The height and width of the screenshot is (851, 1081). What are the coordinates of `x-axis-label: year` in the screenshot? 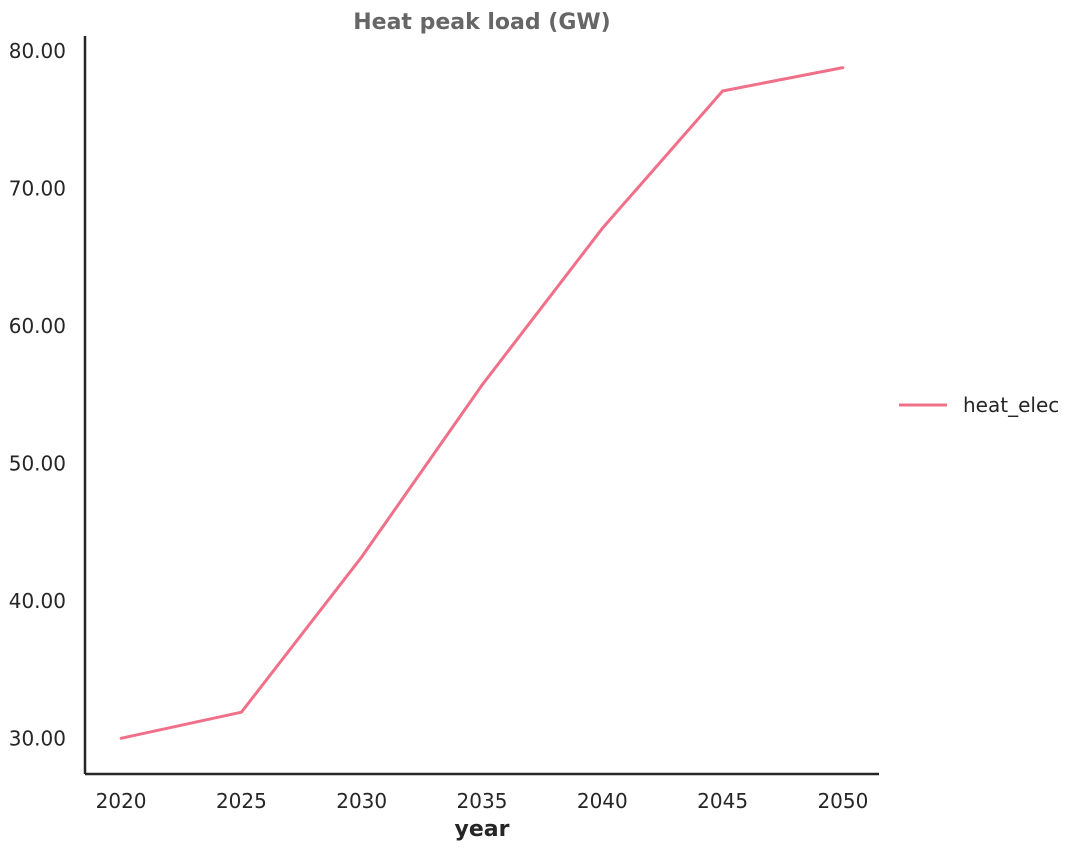 It's located at (482, 829).